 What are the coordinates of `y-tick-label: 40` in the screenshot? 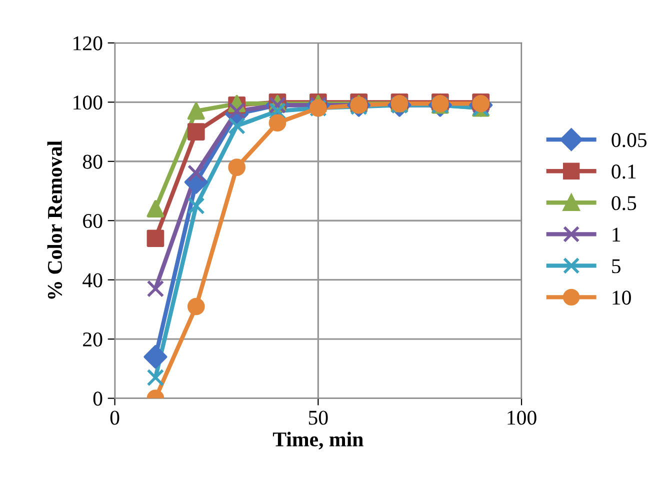 It's located at (92, 280).